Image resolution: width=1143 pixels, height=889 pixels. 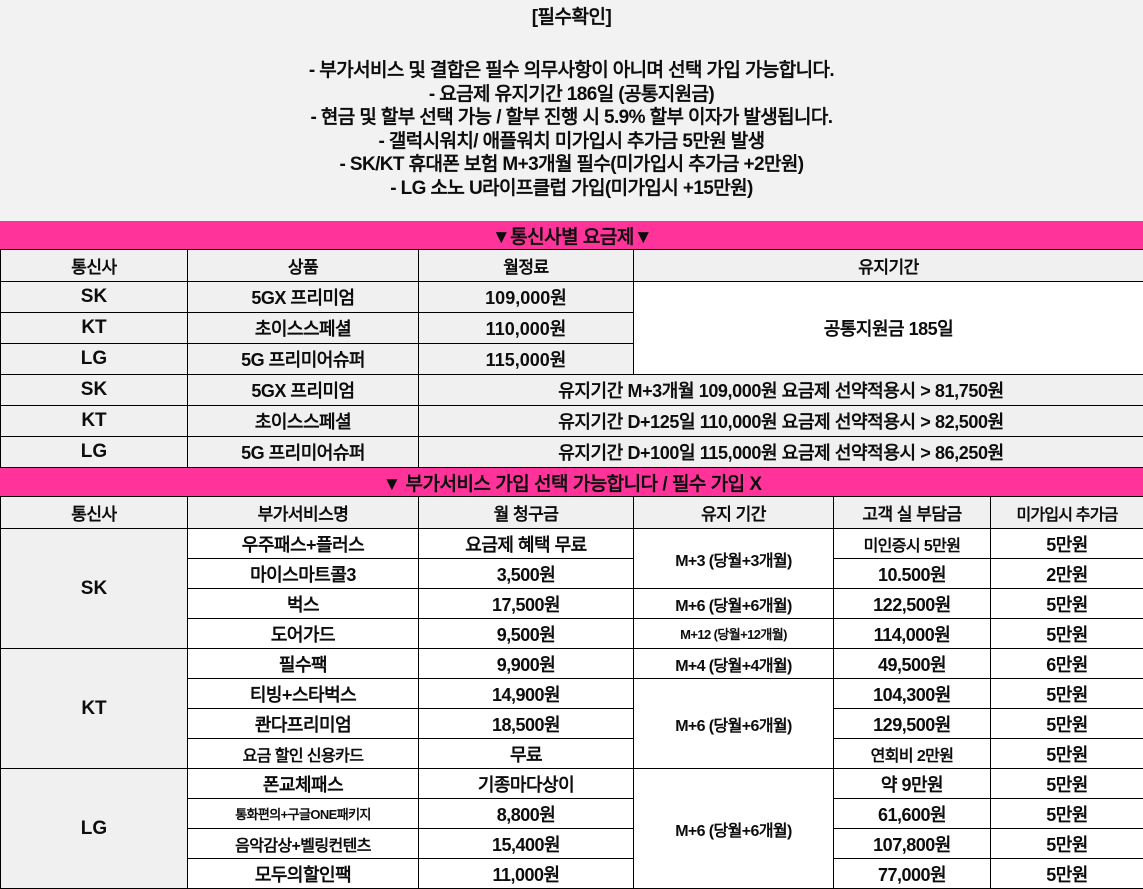 I want to click on plan-detail-carrier: SK, so click(x=94, y=390).